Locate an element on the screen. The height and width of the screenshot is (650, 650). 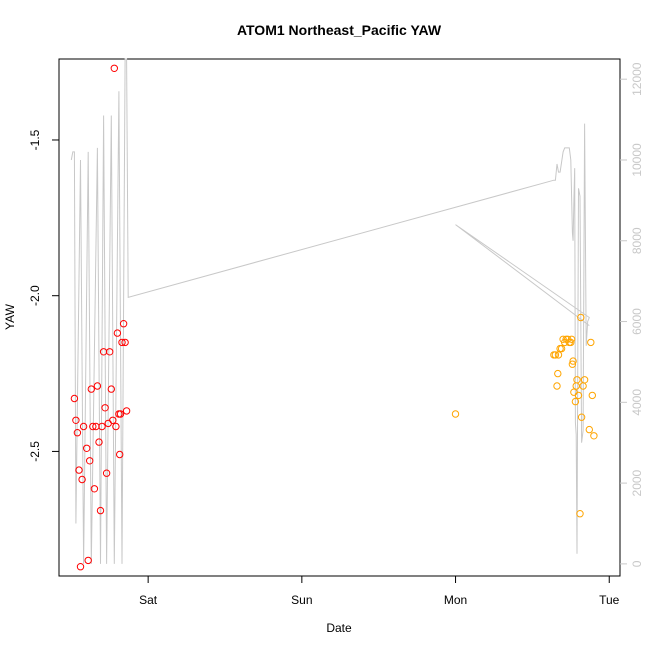
x-axis: Sat Sun Mon Tue is located at coordinates (379, 591).